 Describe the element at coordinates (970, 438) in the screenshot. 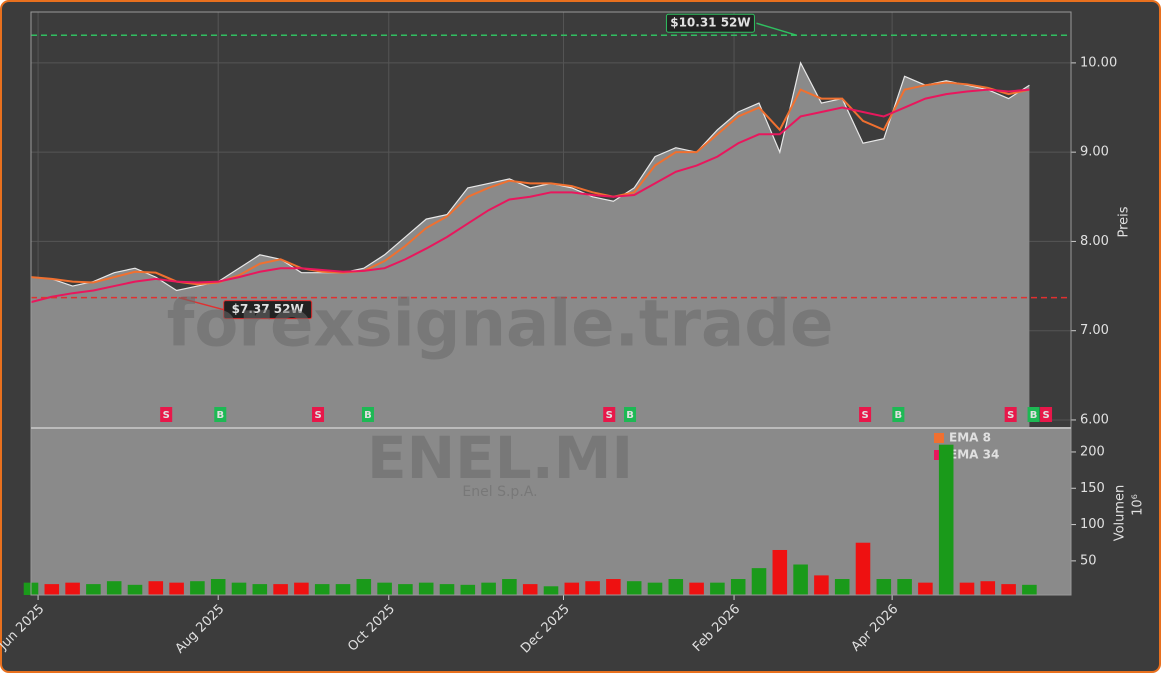

I see `legend-label: EMA 8` at that location.